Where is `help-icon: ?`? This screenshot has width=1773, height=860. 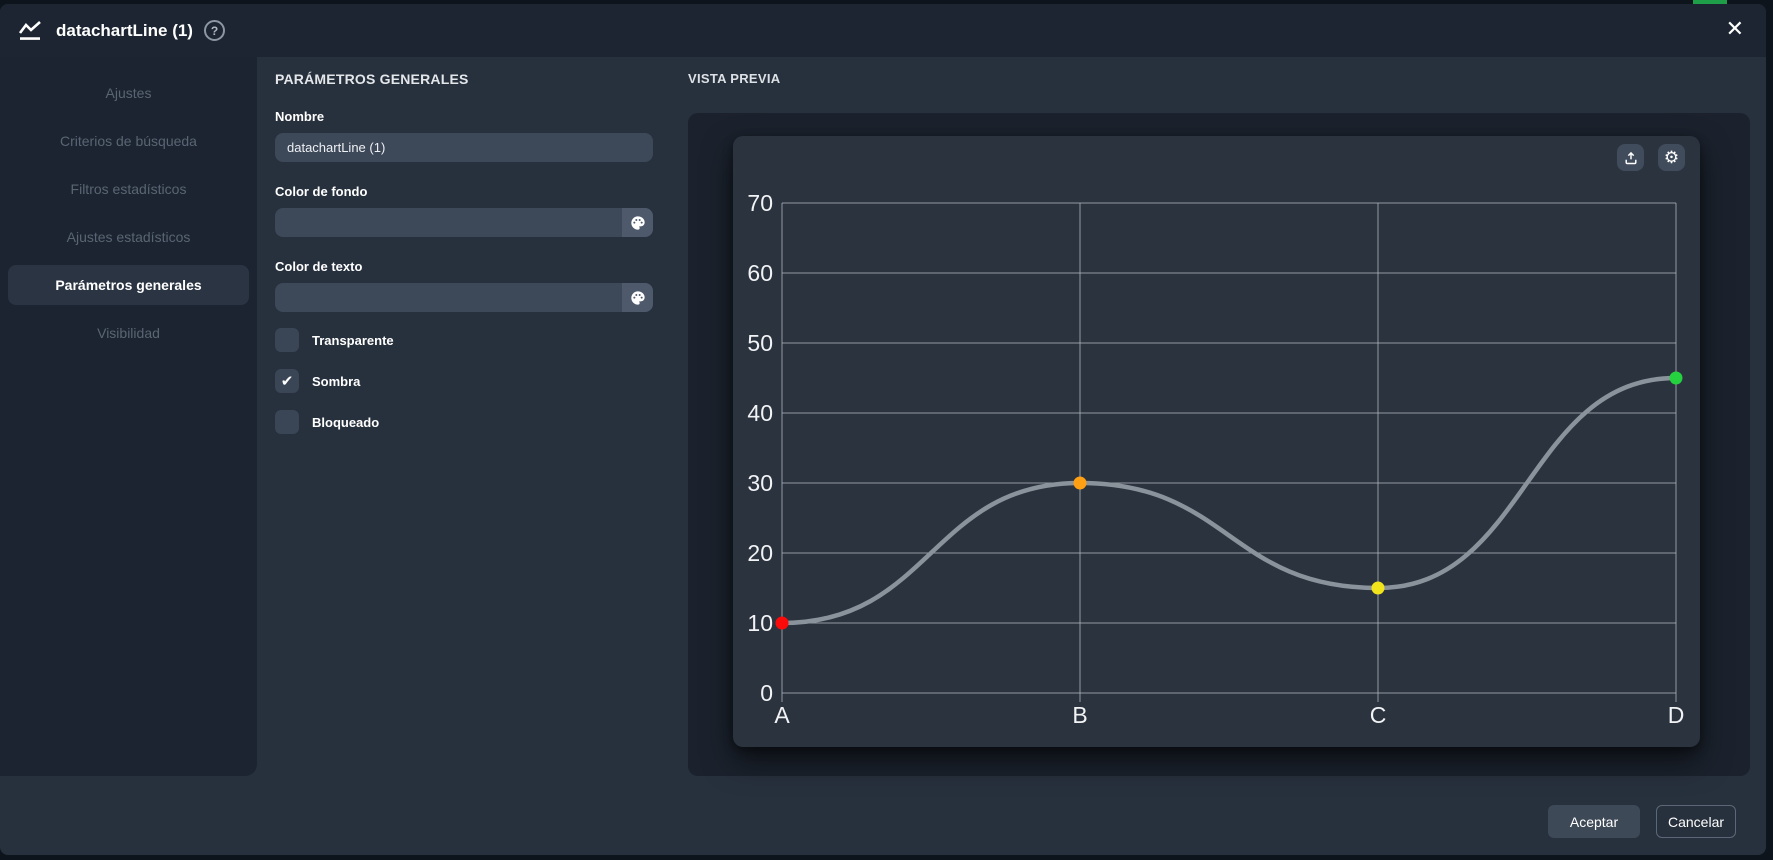 help-icon: ? is located at coordinates (214, 30).